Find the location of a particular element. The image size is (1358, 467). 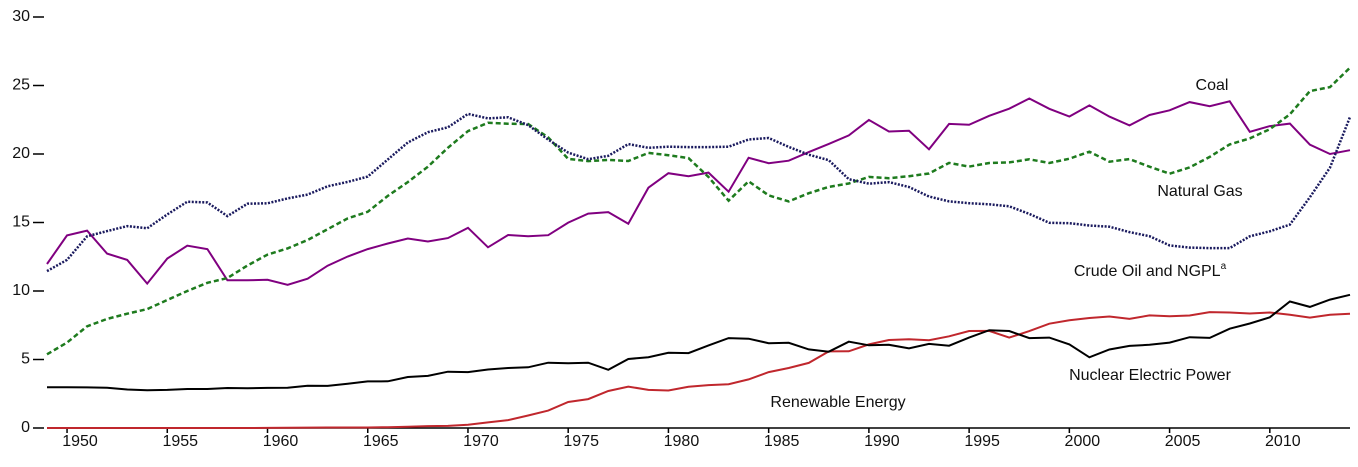

series-label-text: Nuclear Electric Power is located at coordinates (1150, 375).